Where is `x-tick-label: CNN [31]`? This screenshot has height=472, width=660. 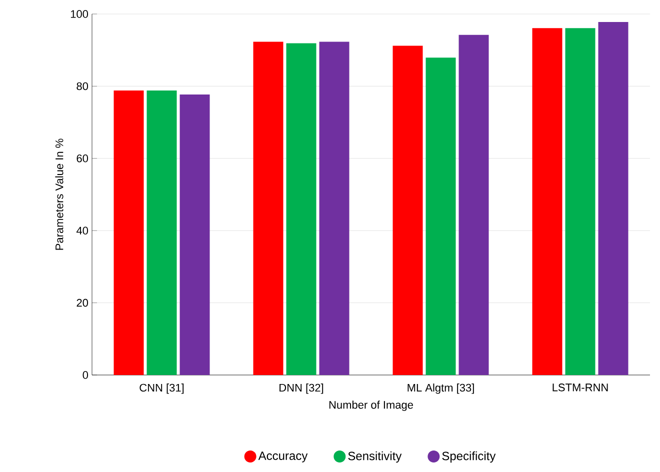
x-tick-label: CNN [31] is located at coordinates (162, 389).